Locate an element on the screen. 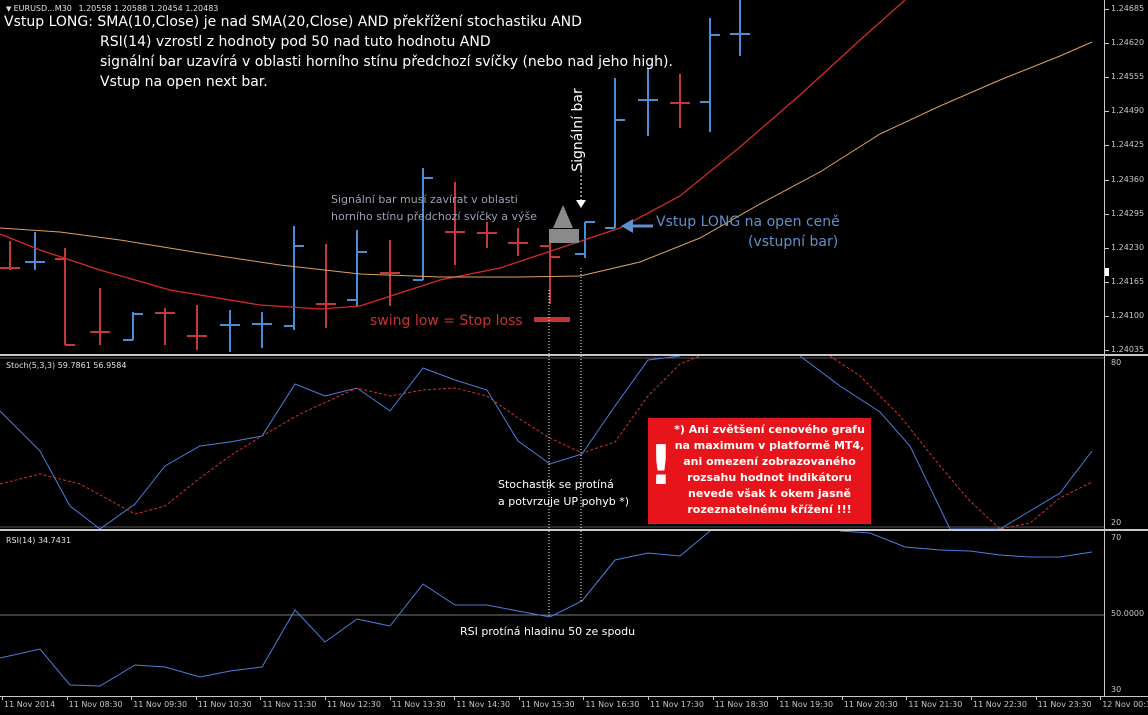  time-tick-label: 11 Nov 23:30 is located at coordinates (1064, 704).